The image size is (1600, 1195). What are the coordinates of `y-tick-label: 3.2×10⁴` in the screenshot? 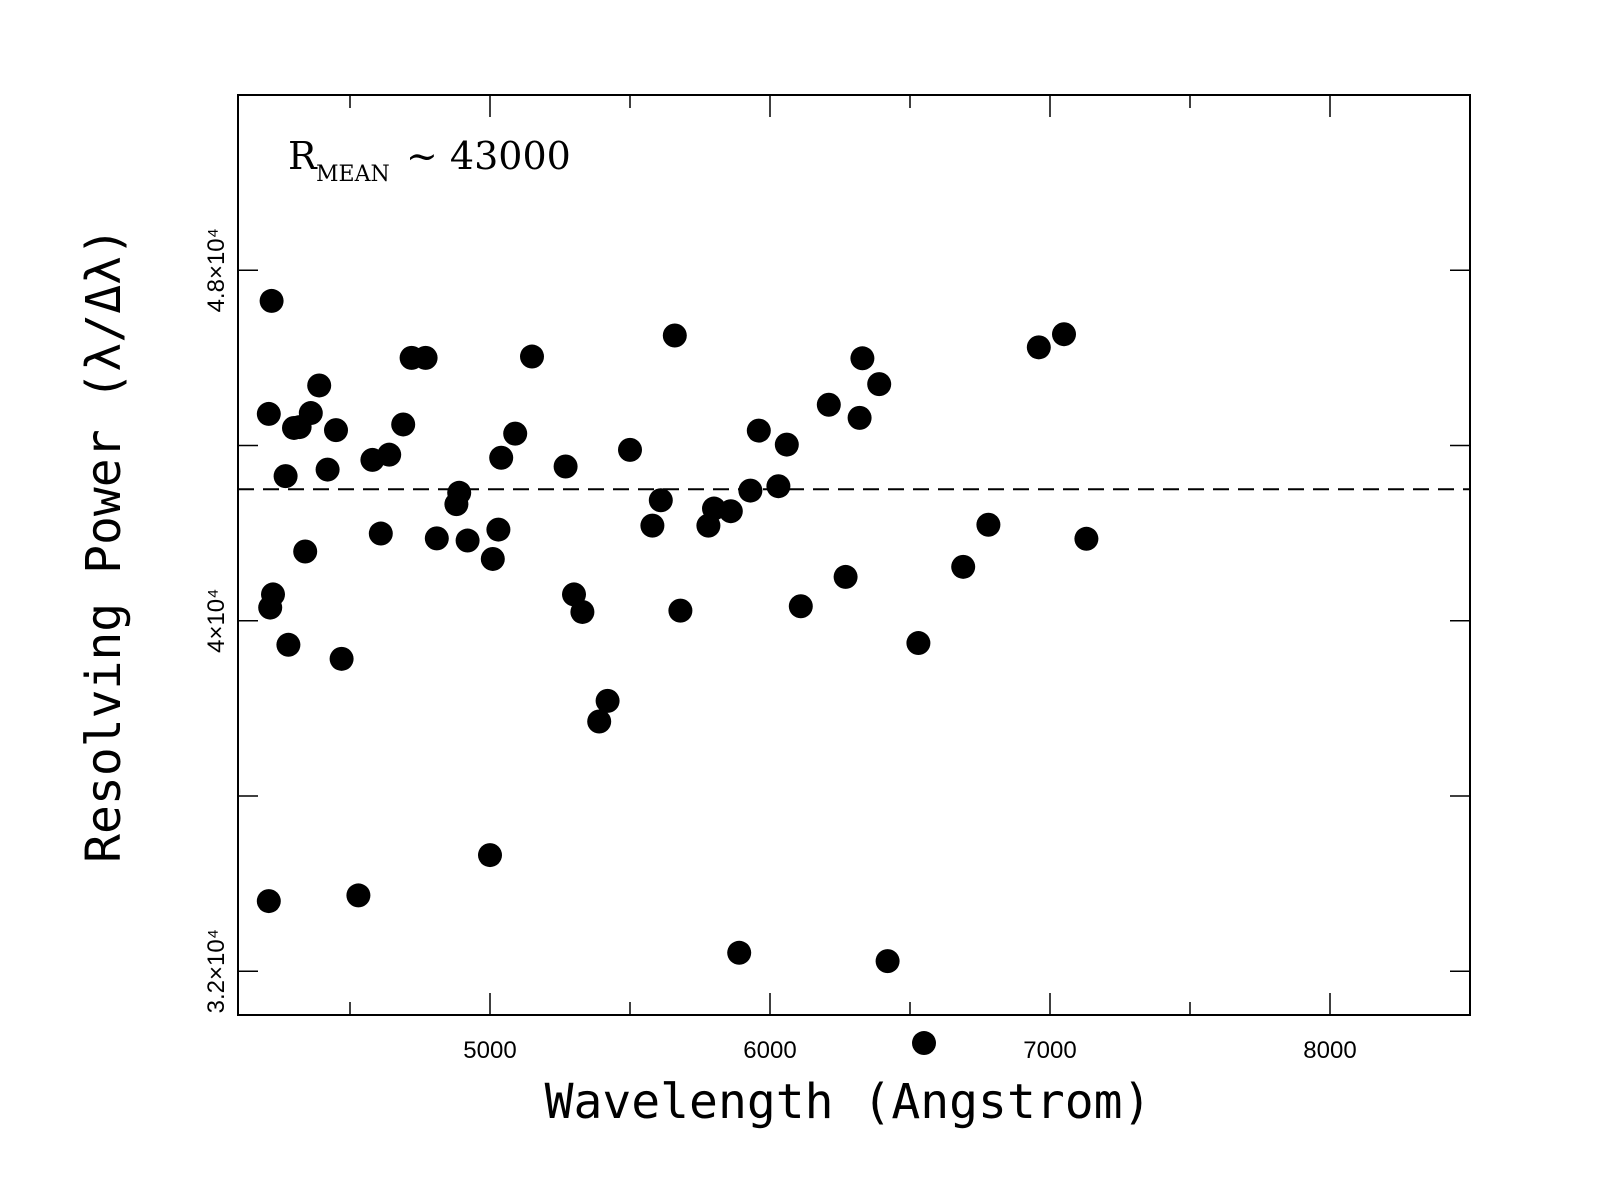 It's located at (216, 971).